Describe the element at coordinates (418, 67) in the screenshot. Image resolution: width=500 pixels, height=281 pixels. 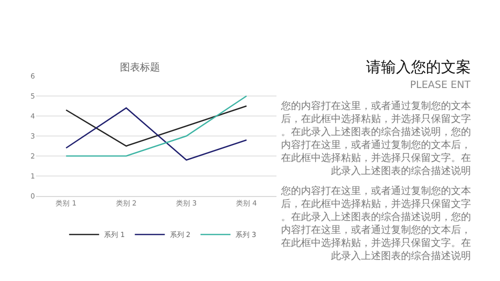
I see `text: 请输入您的文案` at that location.